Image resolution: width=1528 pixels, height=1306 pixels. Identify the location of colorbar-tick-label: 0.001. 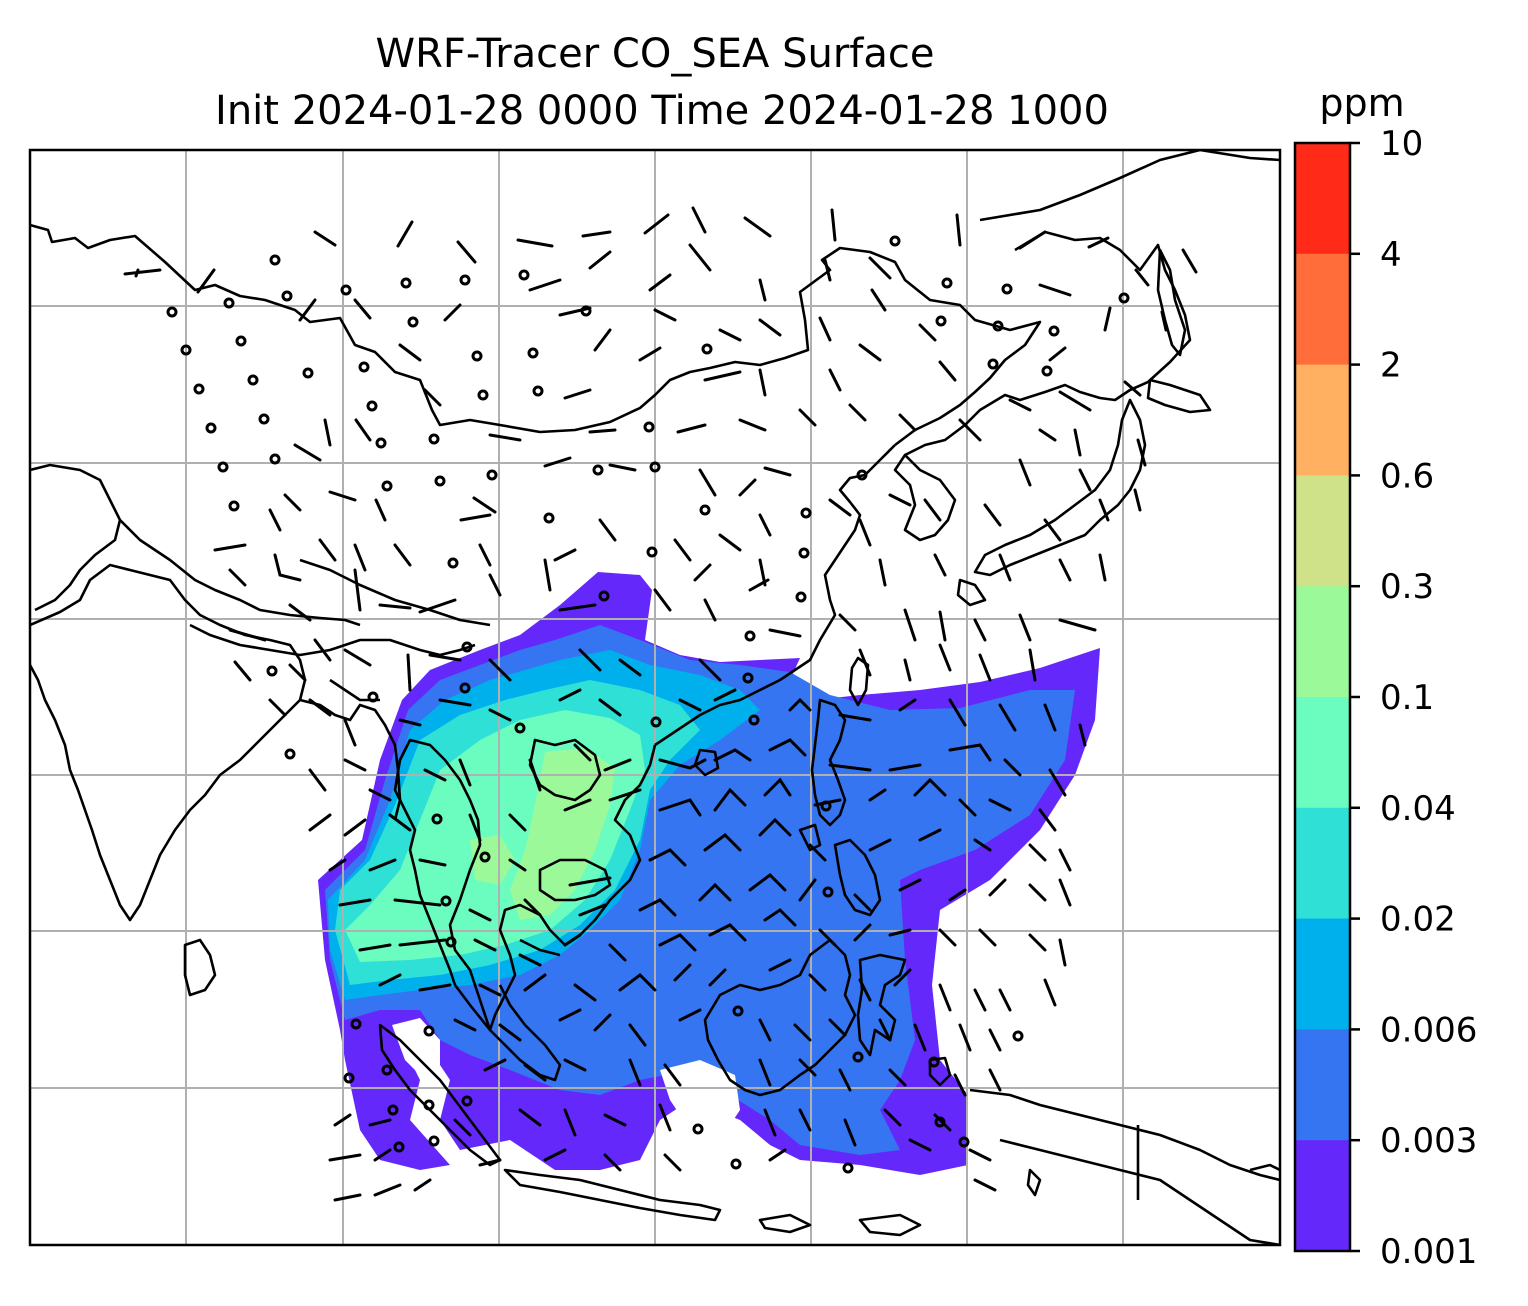
(1428, 1252).